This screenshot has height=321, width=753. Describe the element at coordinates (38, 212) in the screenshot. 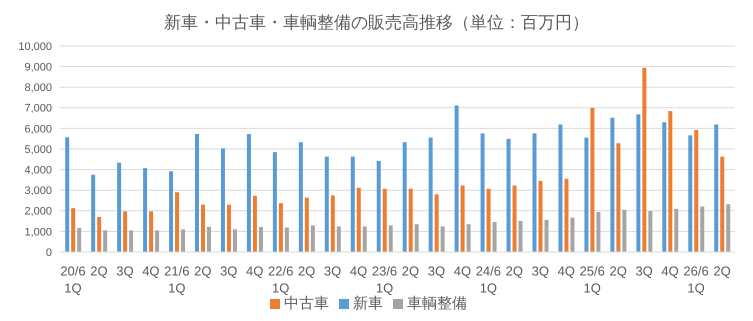

I see `y-tick-label: 2,000` at that location.